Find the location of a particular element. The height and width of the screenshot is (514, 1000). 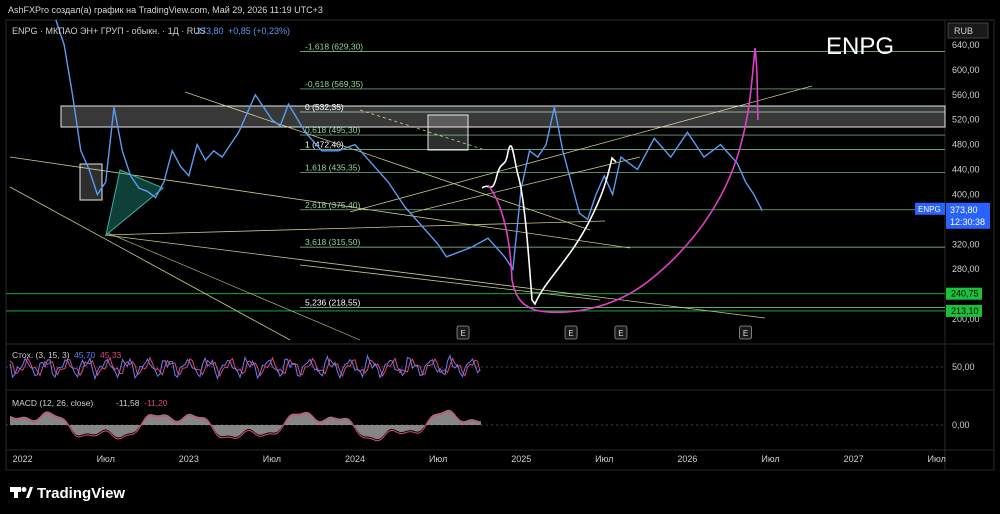

time-tick-label: 2027 is located at coordinates (854, 459).